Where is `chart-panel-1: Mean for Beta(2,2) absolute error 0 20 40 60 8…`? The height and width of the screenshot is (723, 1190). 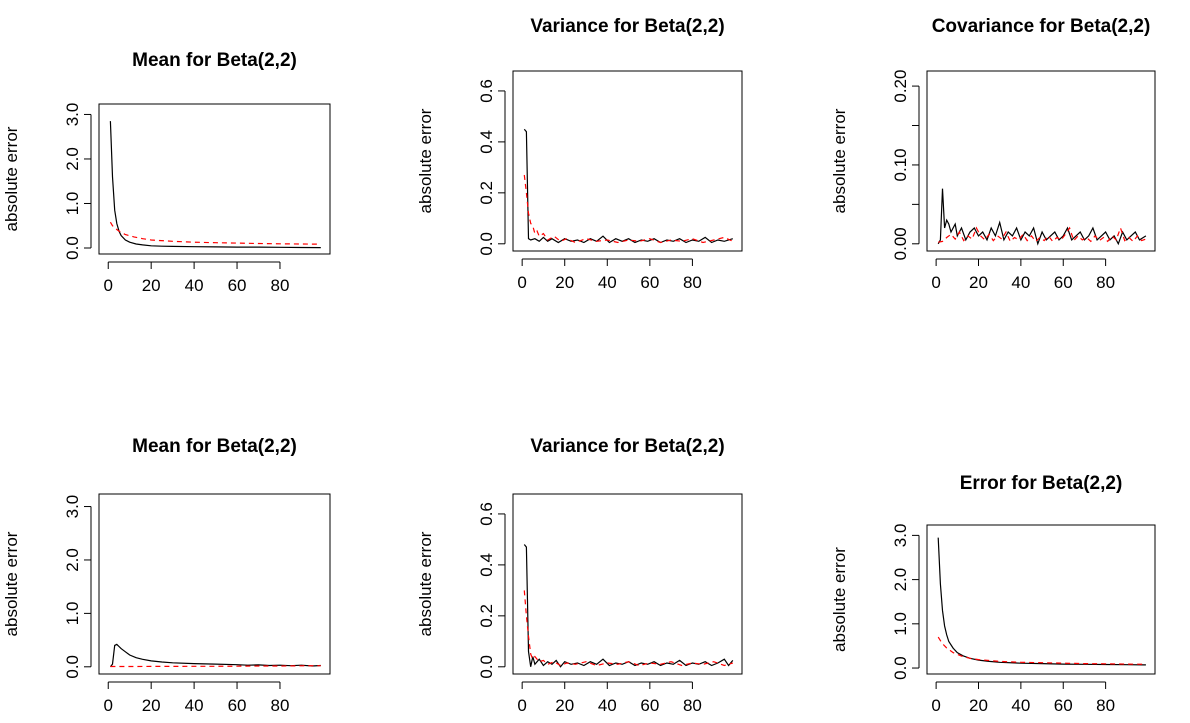 chart-panel-1: Mean for Beta(2,2) absolute error 0 20 40 60 8… is located at coordinates (166, 172).